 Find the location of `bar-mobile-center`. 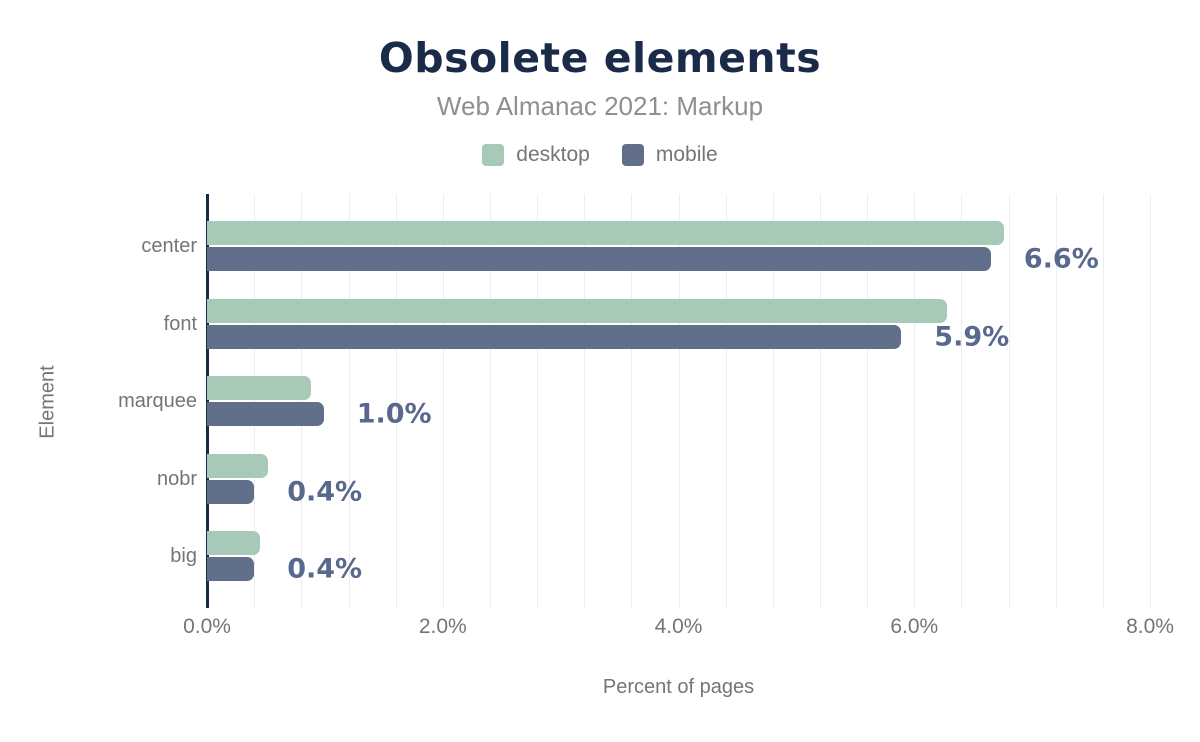

bar-mobile-center is located at coordinates (599, 259).